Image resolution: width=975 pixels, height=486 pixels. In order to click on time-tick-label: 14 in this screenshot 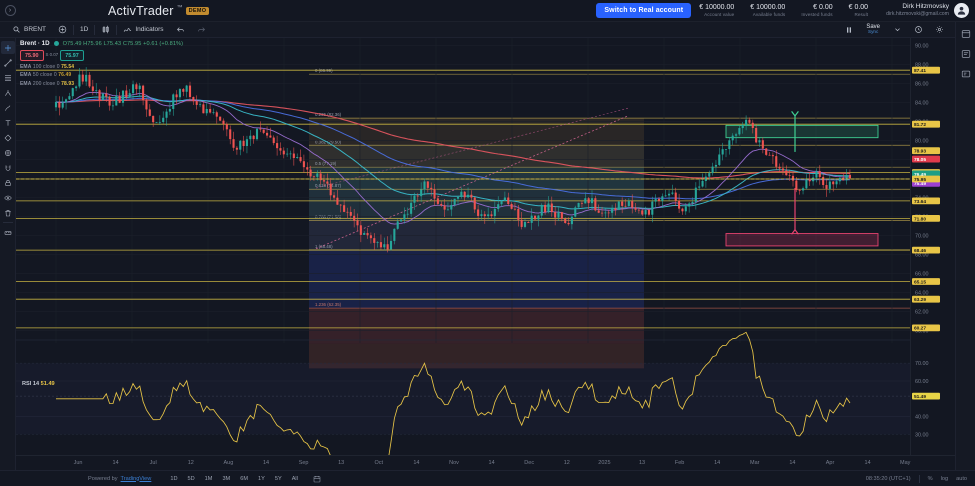, I will do `click(116, 463)`.